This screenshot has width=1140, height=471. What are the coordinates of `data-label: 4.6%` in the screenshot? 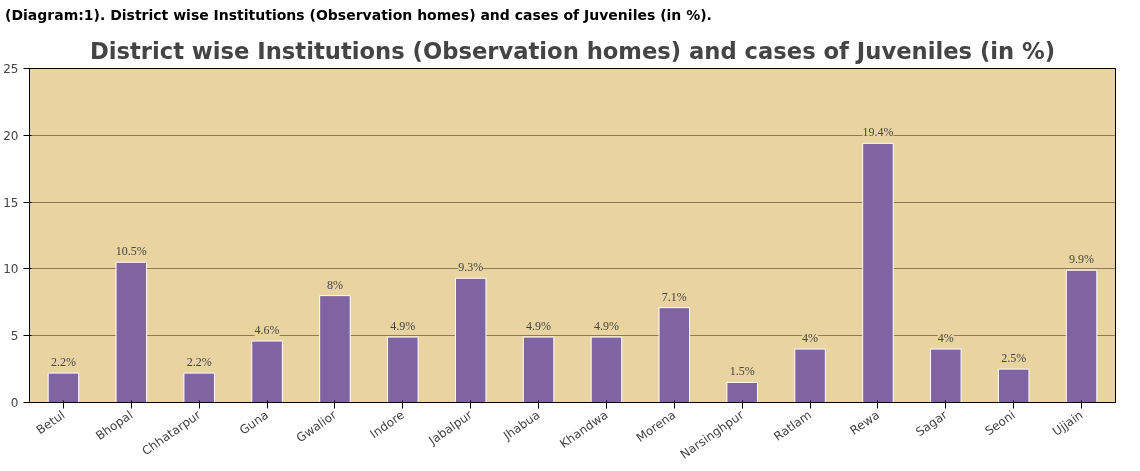 It's located at (267, 330).